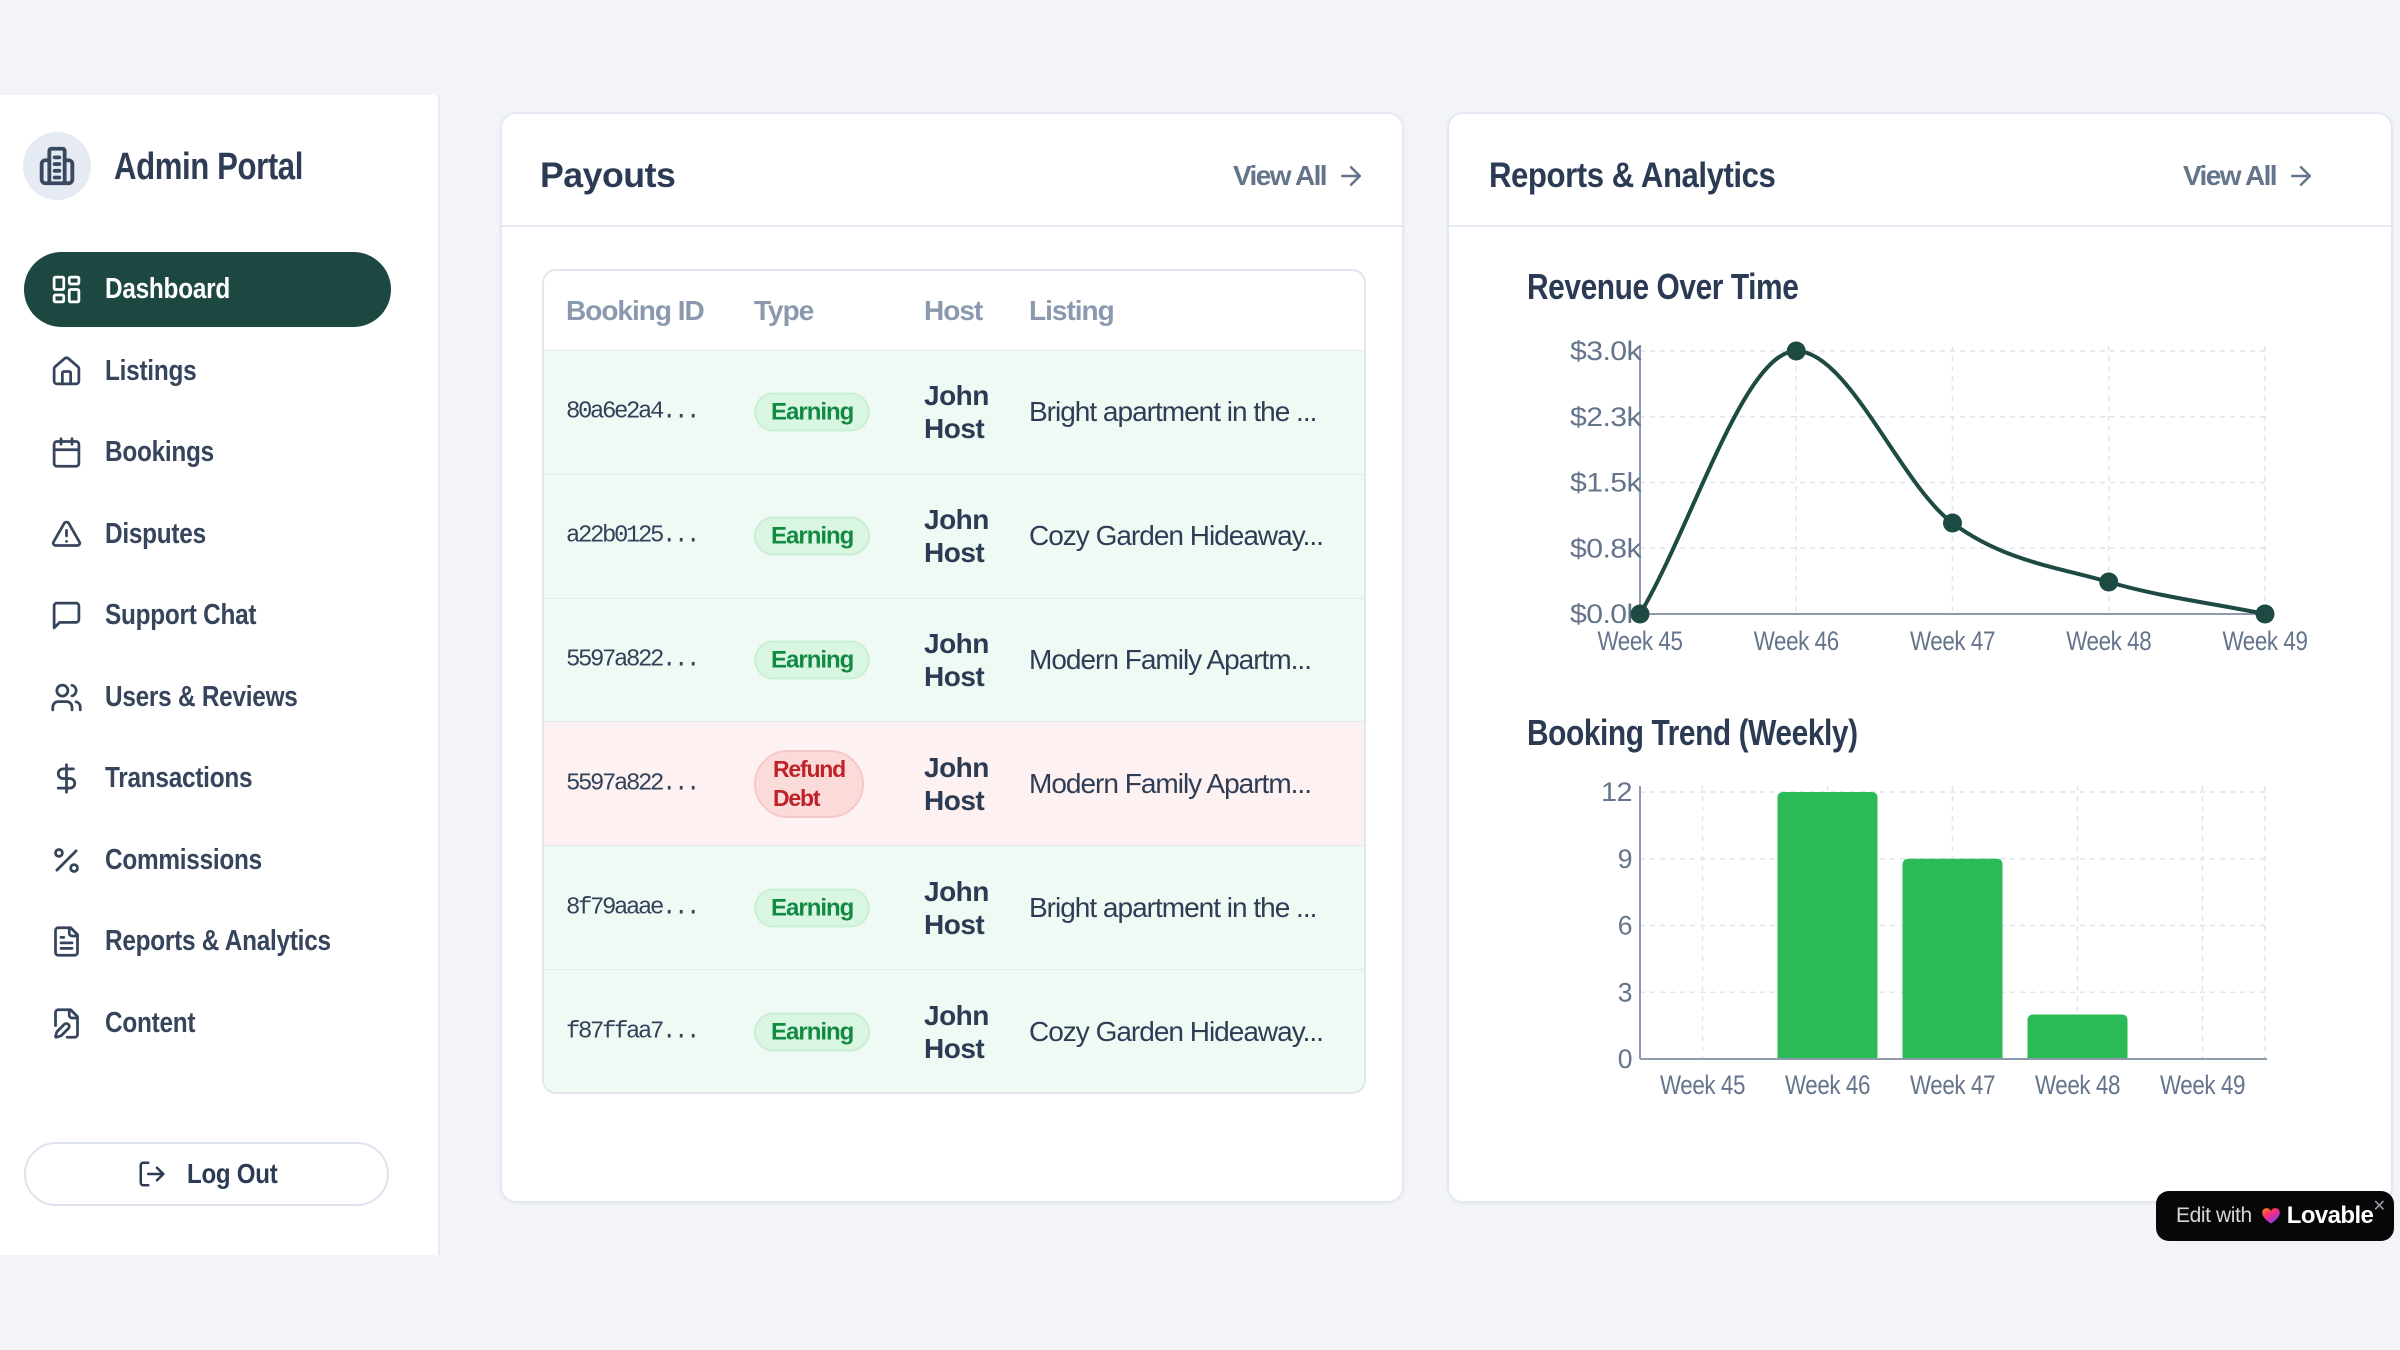 This screenshot has width=2400, height=1350. What do you see at coordinates (1616, 792) in the screenshot?
I see `svg-text: 12` at bounding box center [1616, 792].